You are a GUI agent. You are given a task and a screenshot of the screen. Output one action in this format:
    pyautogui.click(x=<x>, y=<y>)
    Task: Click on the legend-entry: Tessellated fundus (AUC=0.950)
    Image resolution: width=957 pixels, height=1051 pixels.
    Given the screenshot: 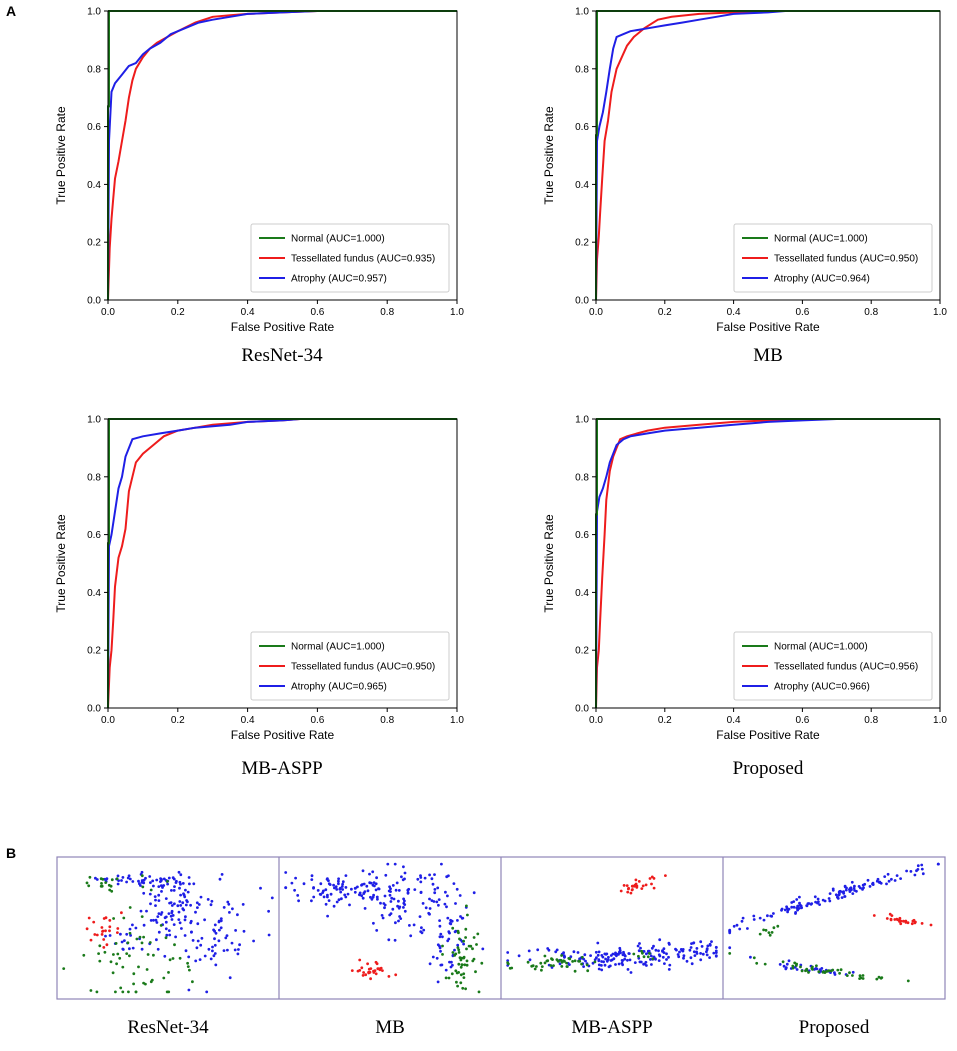 What is the action you would take?
    pyautogui.click(x=363, y=667)
    